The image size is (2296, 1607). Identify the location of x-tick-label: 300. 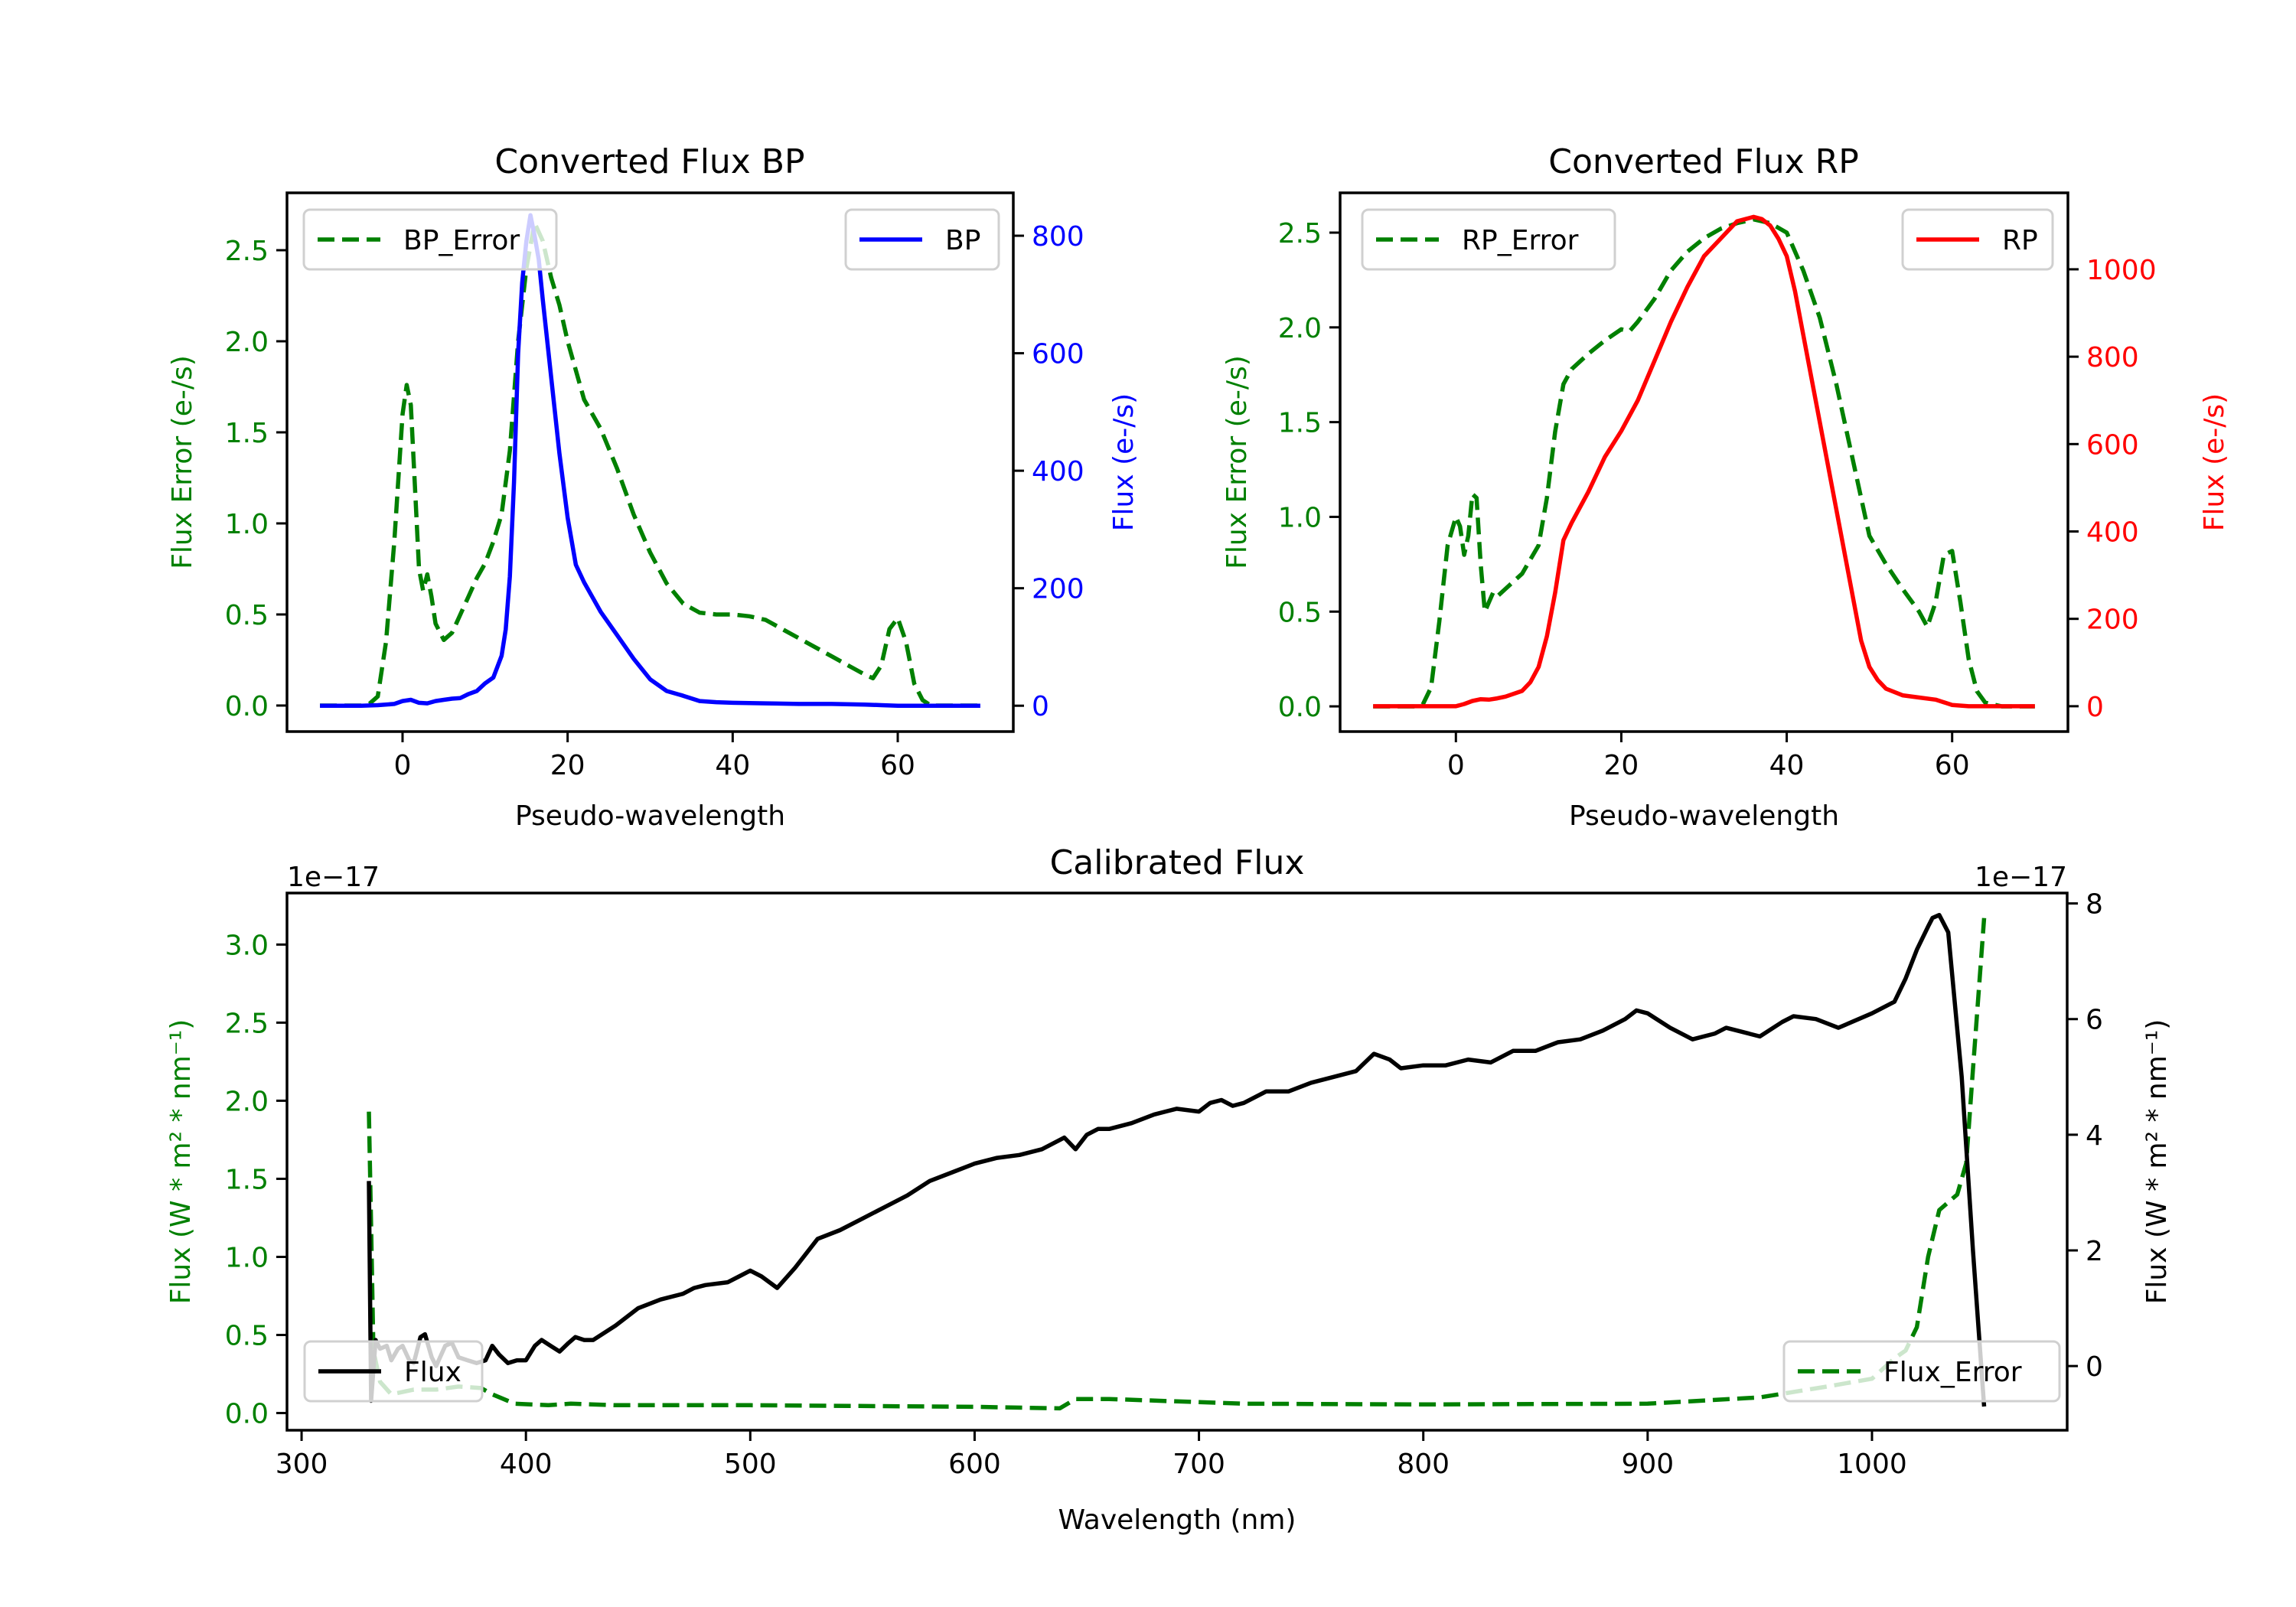
(302, 1464).